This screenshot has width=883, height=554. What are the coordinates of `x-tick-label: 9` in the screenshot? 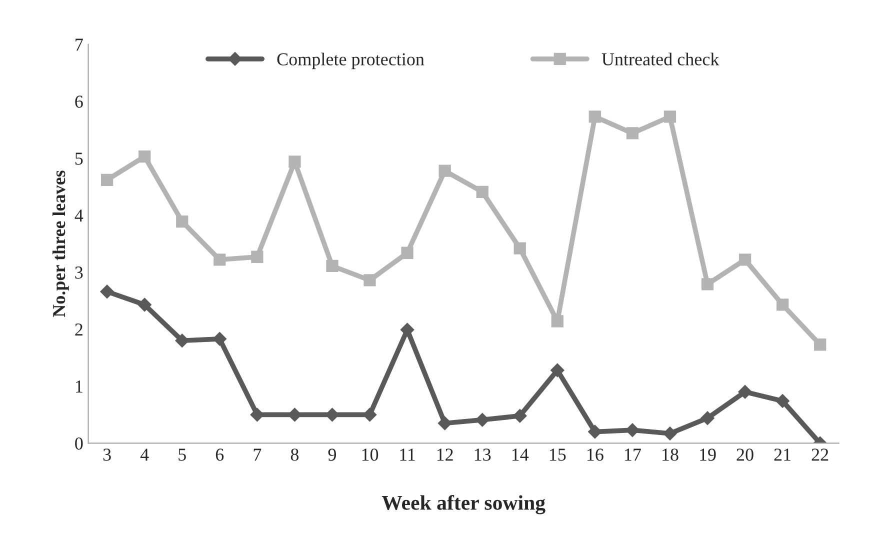 It's located at (332, 454).